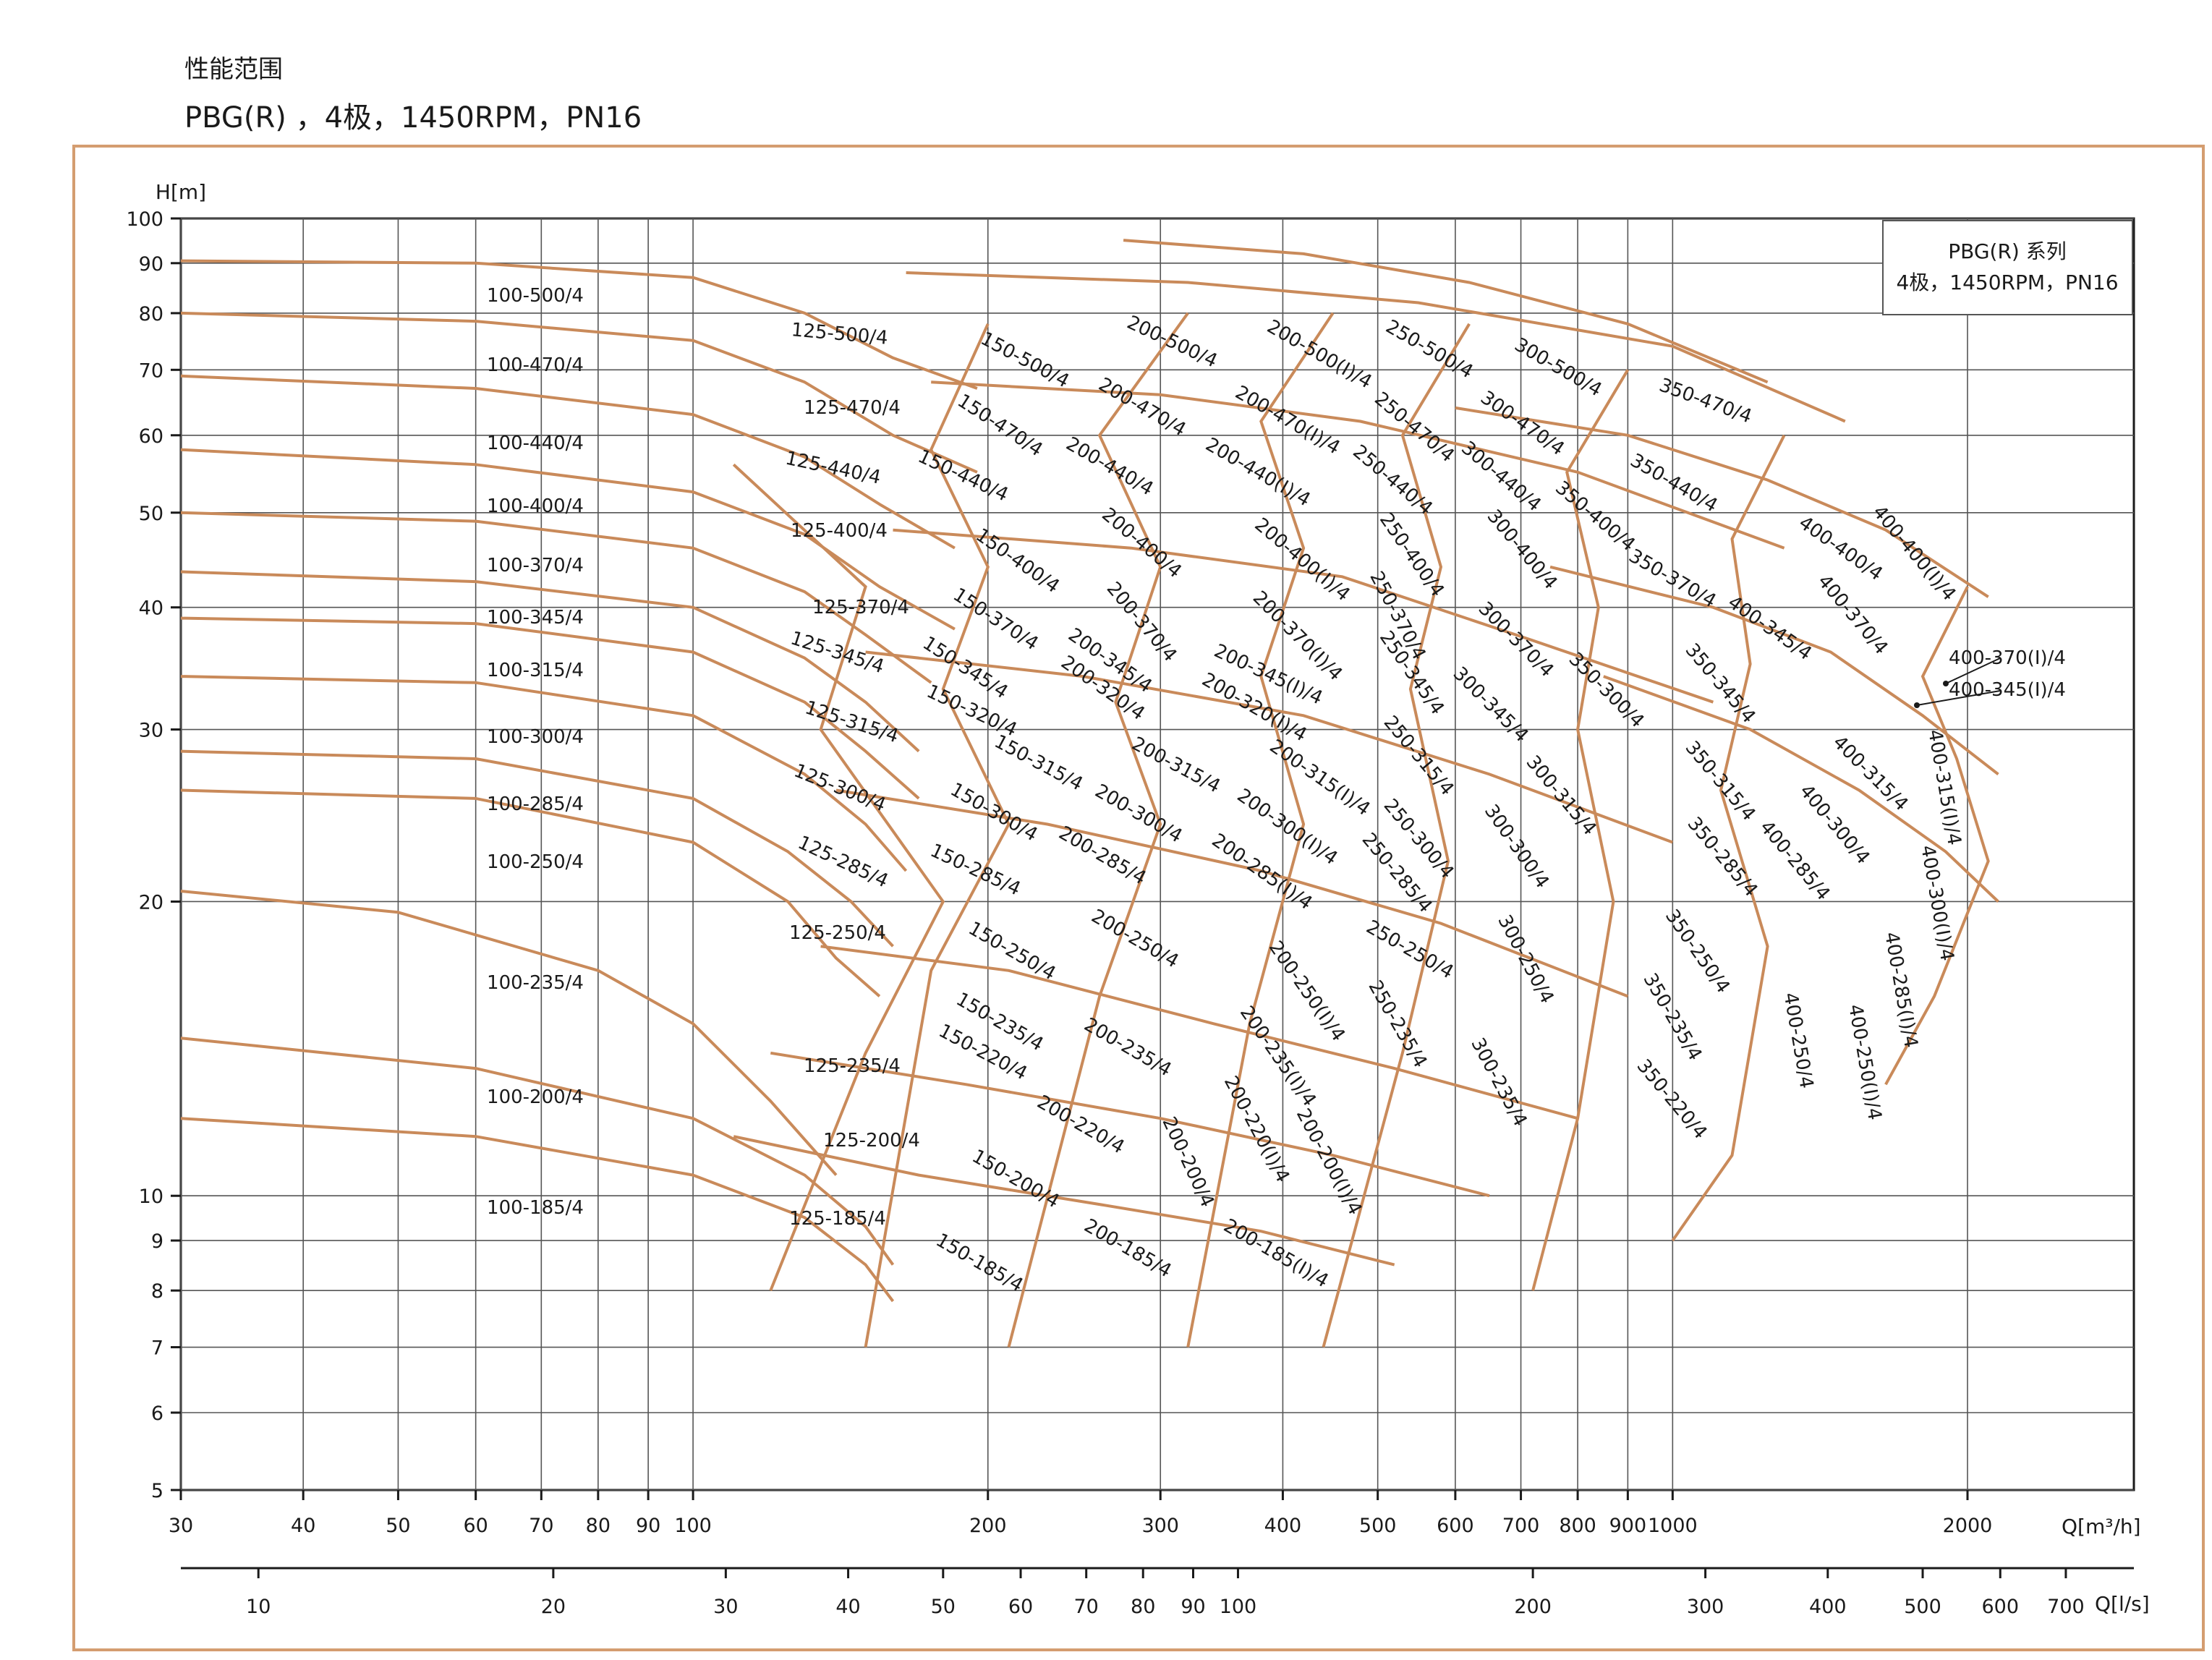  Describe the element at coordinates (1705, 1607) in the screenshot. I see `x2-tick-label: 300` at that location.